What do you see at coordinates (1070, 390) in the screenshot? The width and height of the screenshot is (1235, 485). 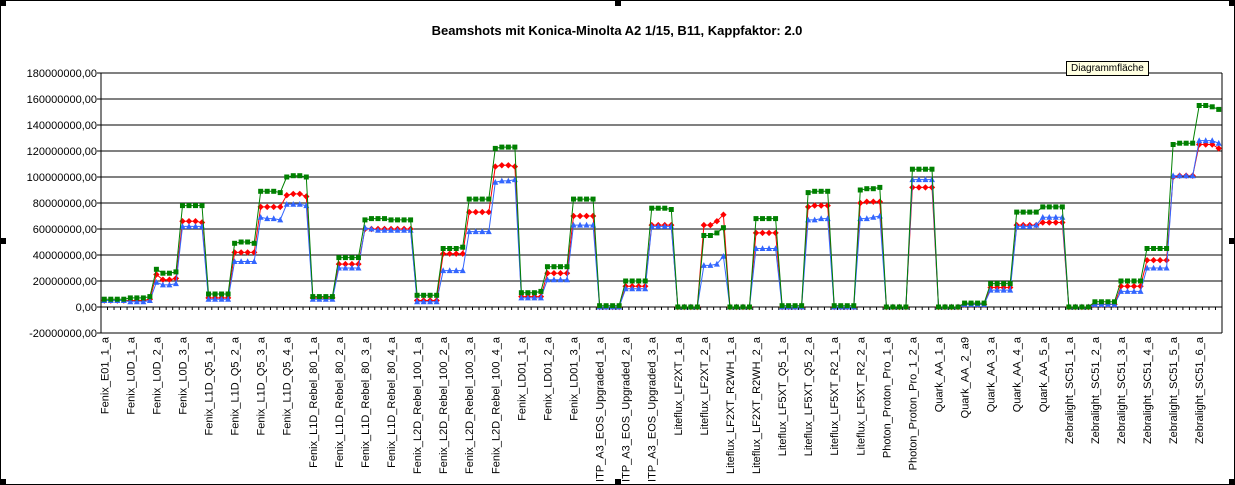 I see `x-tick-label: Zebralight_SC51_1_a` at bounding box center [1070, 390].